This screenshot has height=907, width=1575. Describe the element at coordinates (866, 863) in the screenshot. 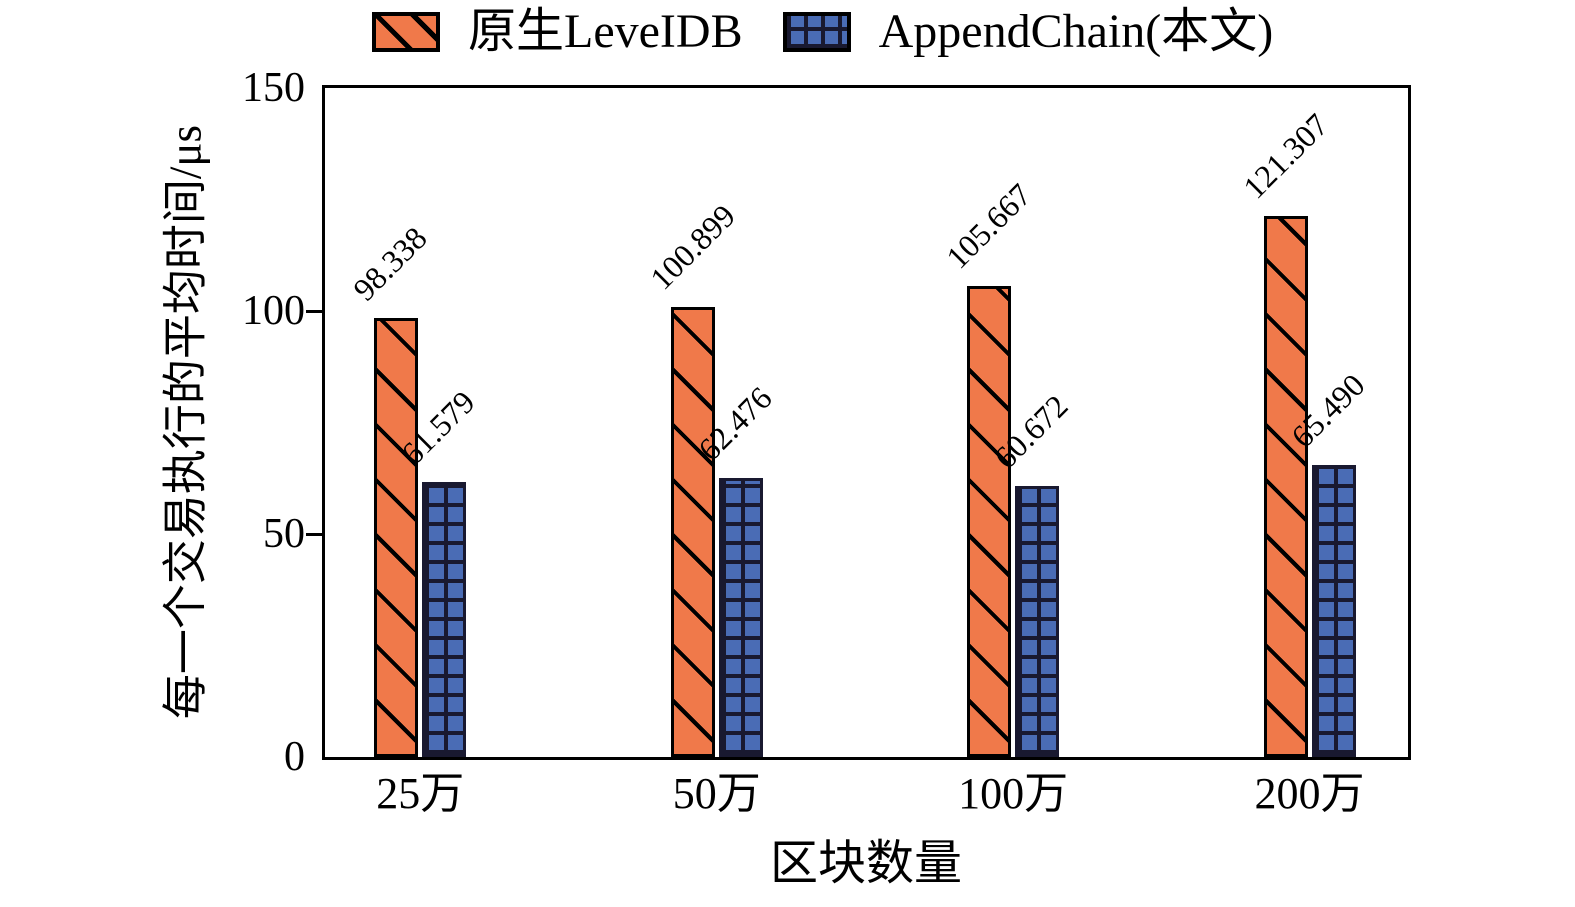

I see `x-axis-title: 区块数量` at that location.